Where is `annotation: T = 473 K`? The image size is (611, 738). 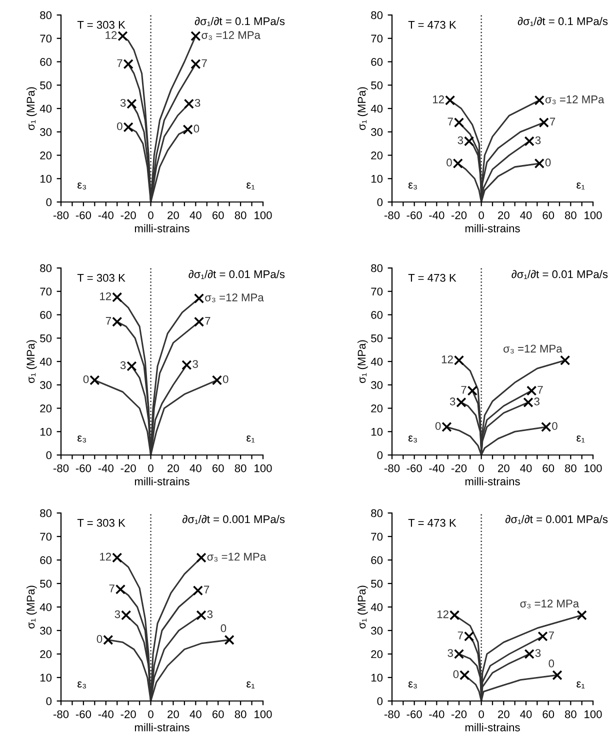 annotation: T = 473 K is located at coordinates (432, 278).